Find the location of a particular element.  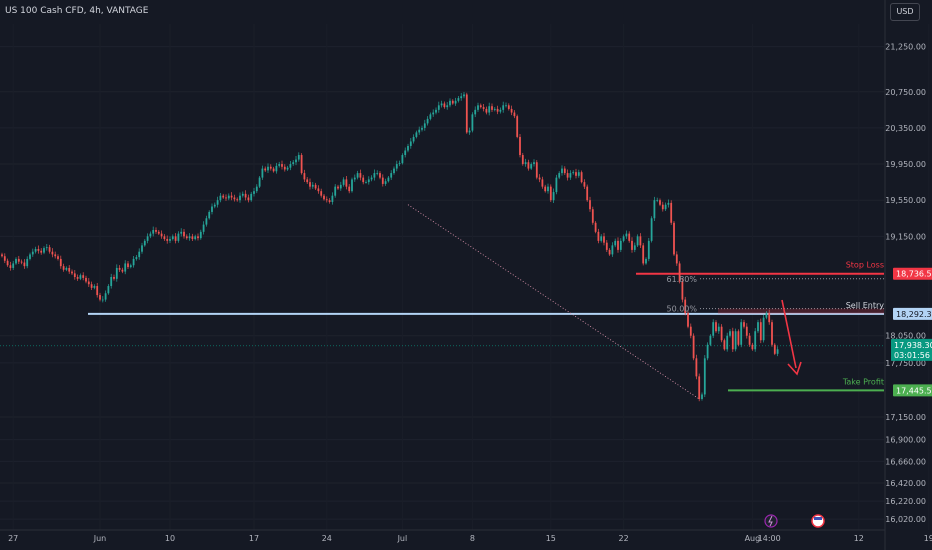

y-tick-label: 19,550.00 is located at coordinates (905, 200).